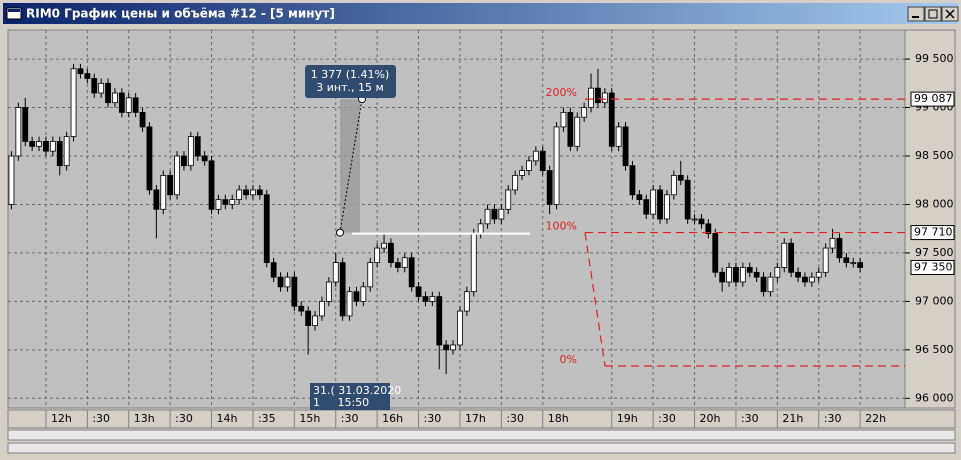 The width and height of the screenshot is (961, 460). I want to click on x-tick-label: 21h, so click(792, 418).